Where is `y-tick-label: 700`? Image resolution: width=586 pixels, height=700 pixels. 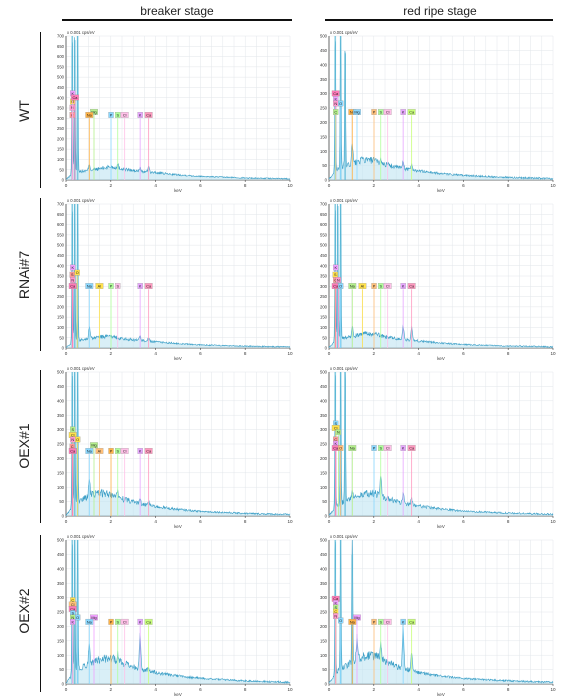 y-tick-label: 700 is located at coordinates (61, 36).